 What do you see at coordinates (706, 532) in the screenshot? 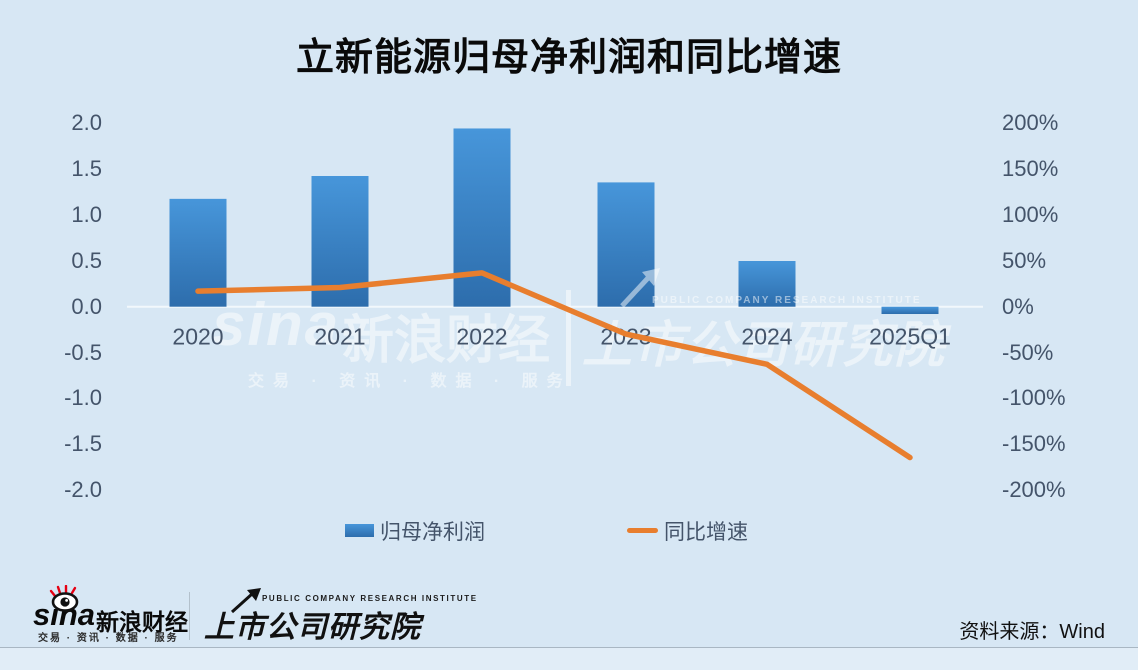
I see `legend-line-label: 同比增速` at bounding box center [706, 532].